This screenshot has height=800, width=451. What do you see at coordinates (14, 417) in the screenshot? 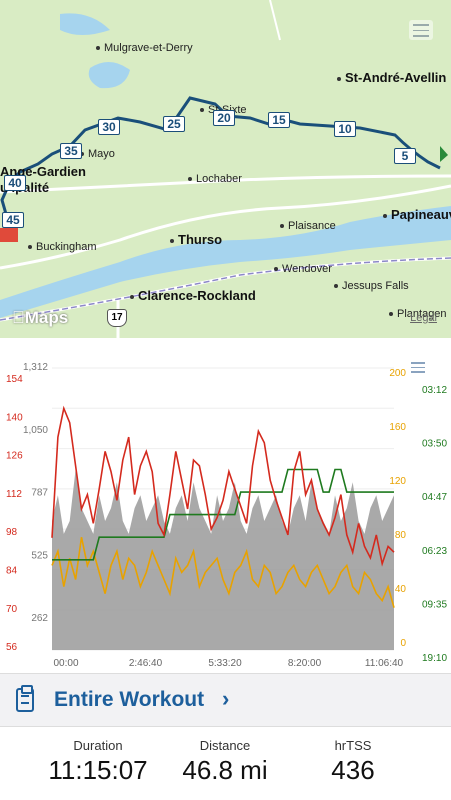
I see `hr-tick-label: 140` at bounding box center [14, 417].